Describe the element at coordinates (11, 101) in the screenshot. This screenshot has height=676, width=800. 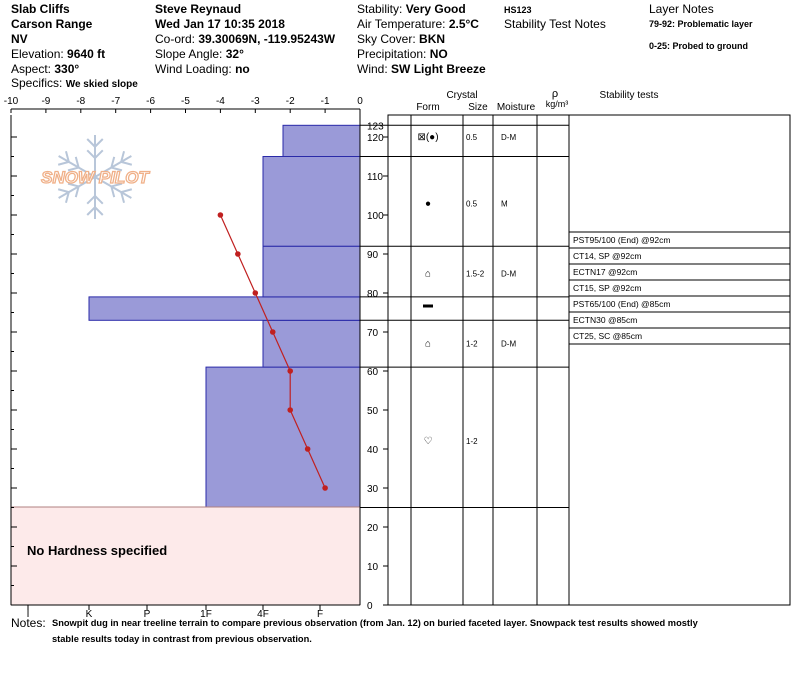
I see `temp-tick-label: -10` at that location.